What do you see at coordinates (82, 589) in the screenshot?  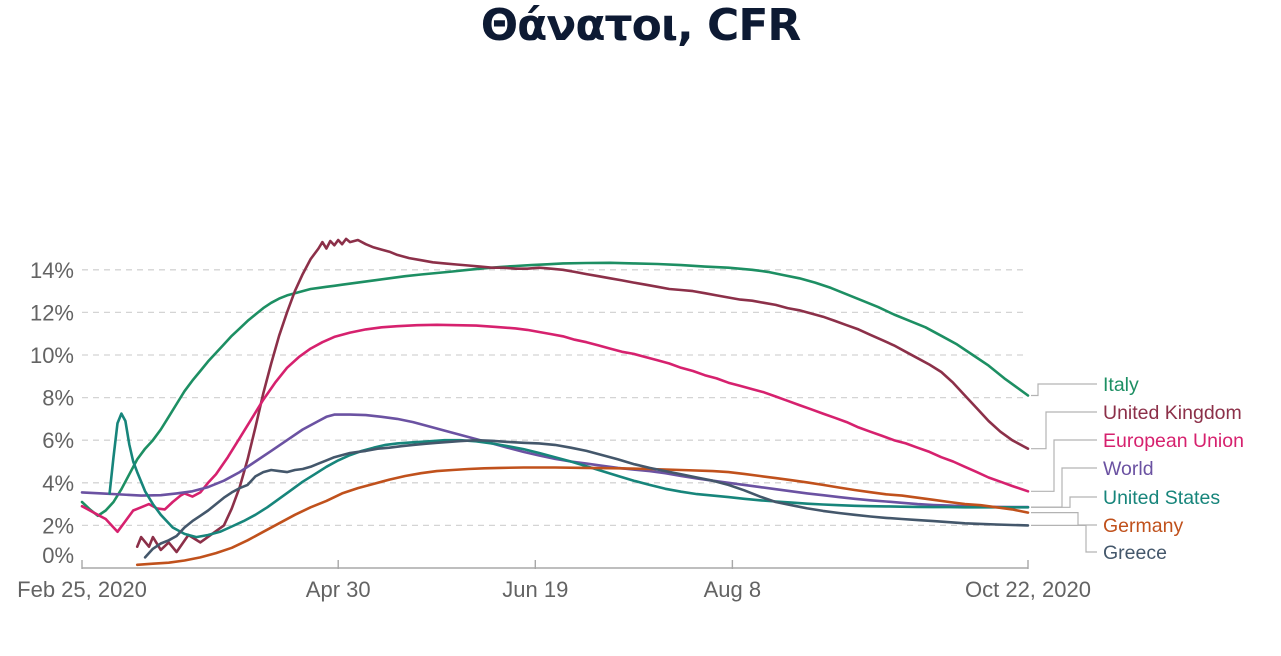 I see `x-tick-label: Feb 25, 2020` at bounding box center [82, 589].